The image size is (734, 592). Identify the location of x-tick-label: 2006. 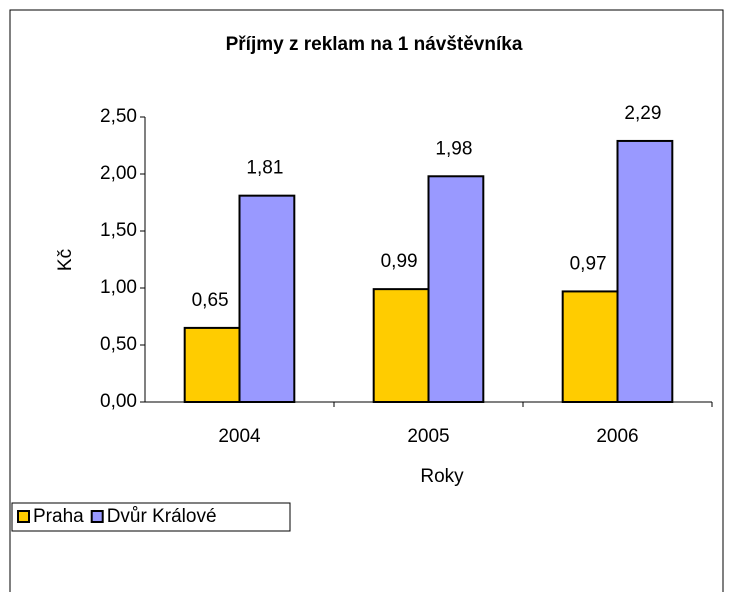
(617, 436).